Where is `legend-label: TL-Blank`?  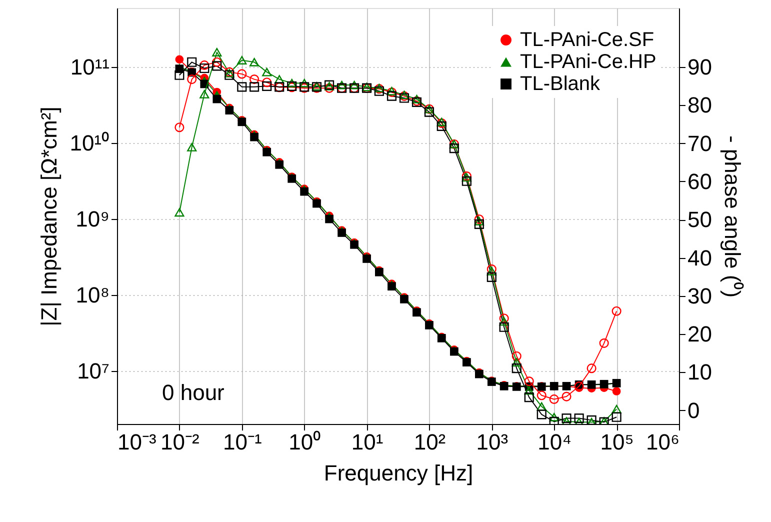 legend-label: TL-Blank is located at coordinates (561, 84).